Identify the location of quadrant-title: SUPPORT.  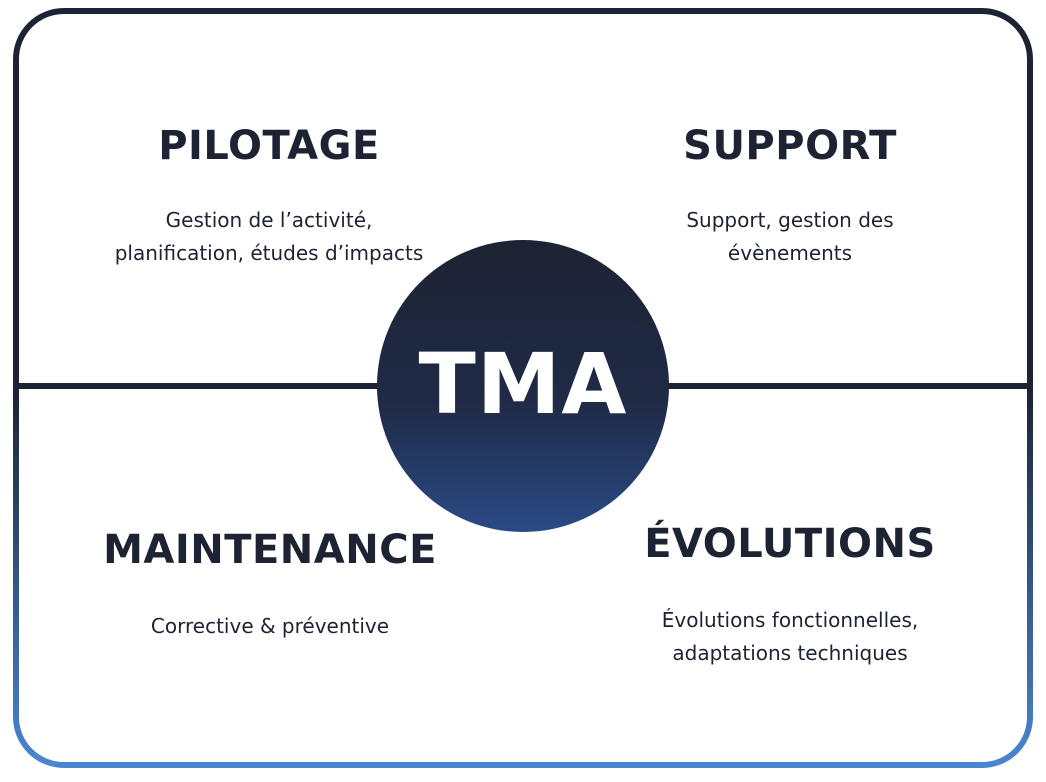
(790, 146).